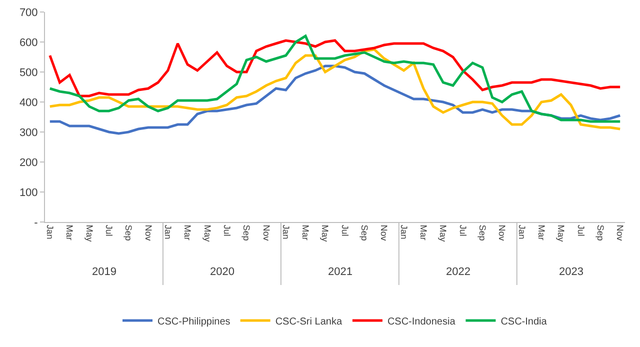  Describe the element at coordinates (28, 132) in the screenshot. I see `y-tick-label: 300` at that location.